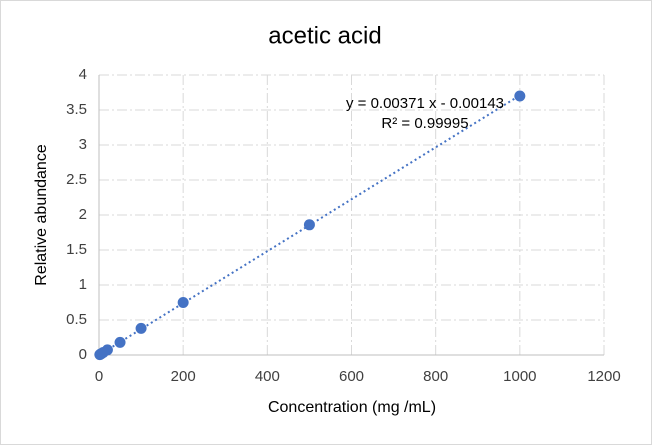 The width and height of the screenshot is (652, 445). I want to click on y-tick-label: 2.5, so click(76, 179).